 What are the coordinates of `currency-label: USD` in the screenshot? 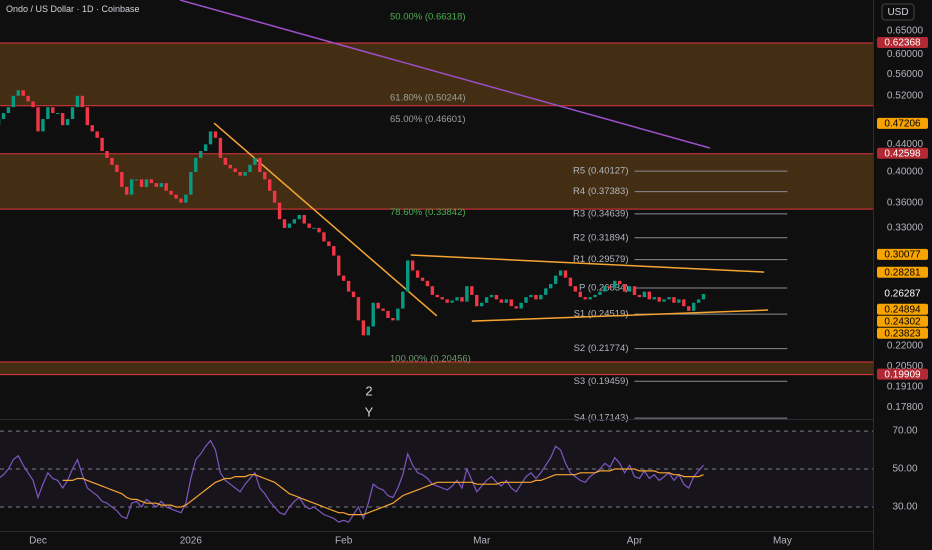 It's located at (897, 12).